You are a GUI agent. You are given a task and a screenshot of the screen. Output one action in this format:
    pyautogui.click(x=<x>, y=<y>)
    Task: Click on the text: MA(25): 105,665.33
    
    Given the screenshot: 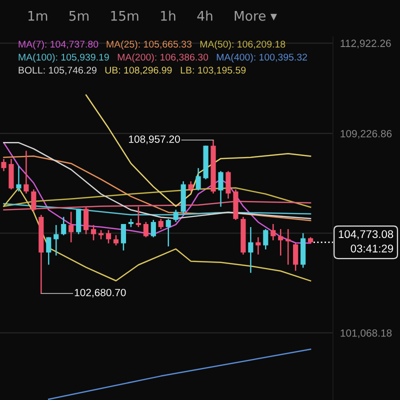 What is the action you would take?
    pyautogui.click(x=149, y=45)
    